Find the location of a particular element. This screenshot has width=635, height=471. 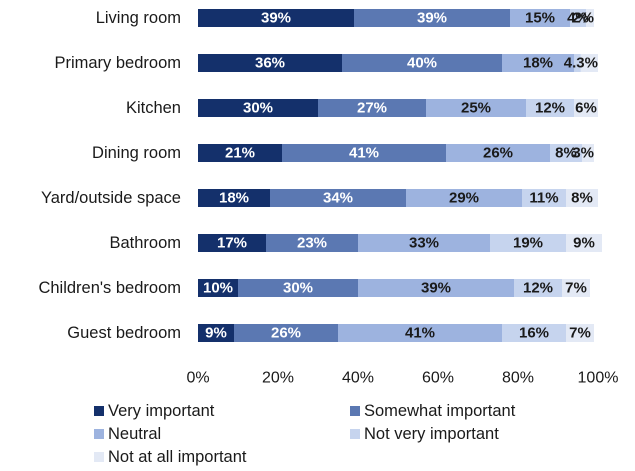

data-label: 36% is located at coordinates (270, 63).